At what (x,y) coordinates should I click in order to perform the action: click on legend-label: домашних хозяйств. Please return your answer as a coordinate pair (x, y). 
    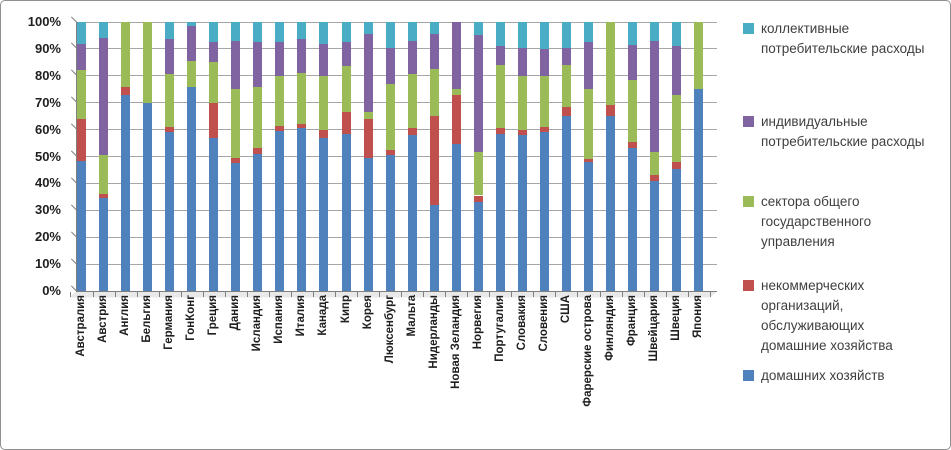
    Looking at the image, I should click on (823, 375).